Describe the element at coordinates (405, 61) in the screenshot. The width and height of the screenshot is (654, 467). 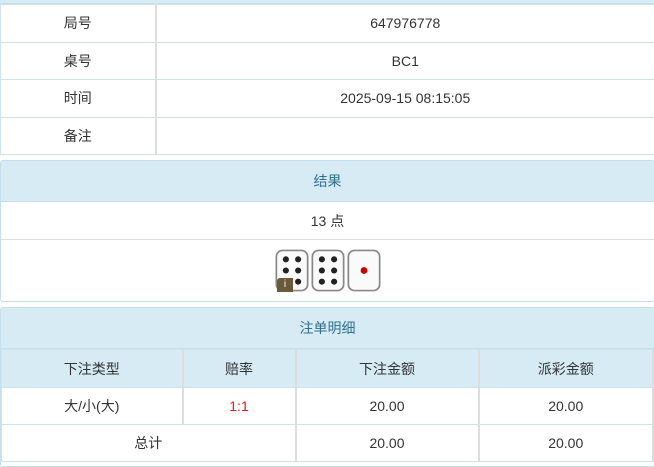
I see `table-number: BC1` at that location.